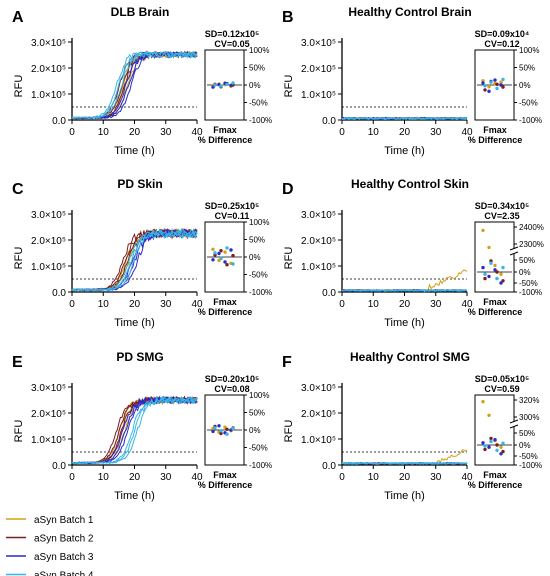 This screenshot has width=550, height=576. What do you see at coordinates (410, 184) in the screenshot?
I see `panel-title: Healthy Control Skin` at bounding box center [410, 184].